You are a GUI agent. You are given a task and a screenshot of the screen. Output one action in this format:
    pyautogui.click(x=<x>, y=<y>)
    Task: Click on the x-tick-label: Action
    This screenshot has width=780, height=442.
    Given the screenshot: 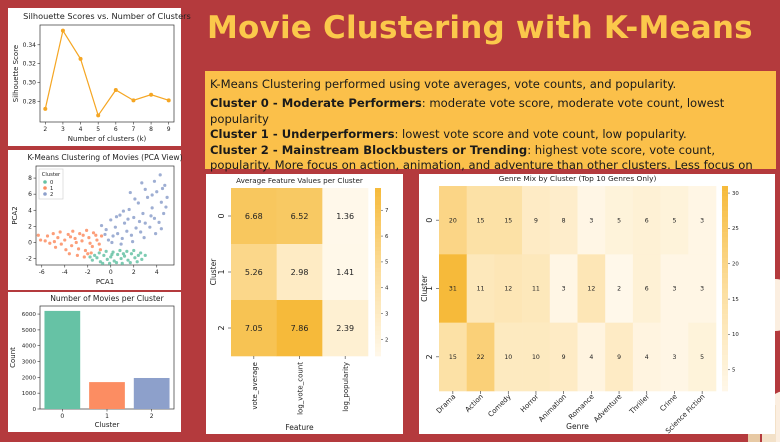 What is the action you would take?
    pyautogui.click(x=474, y=403)
    